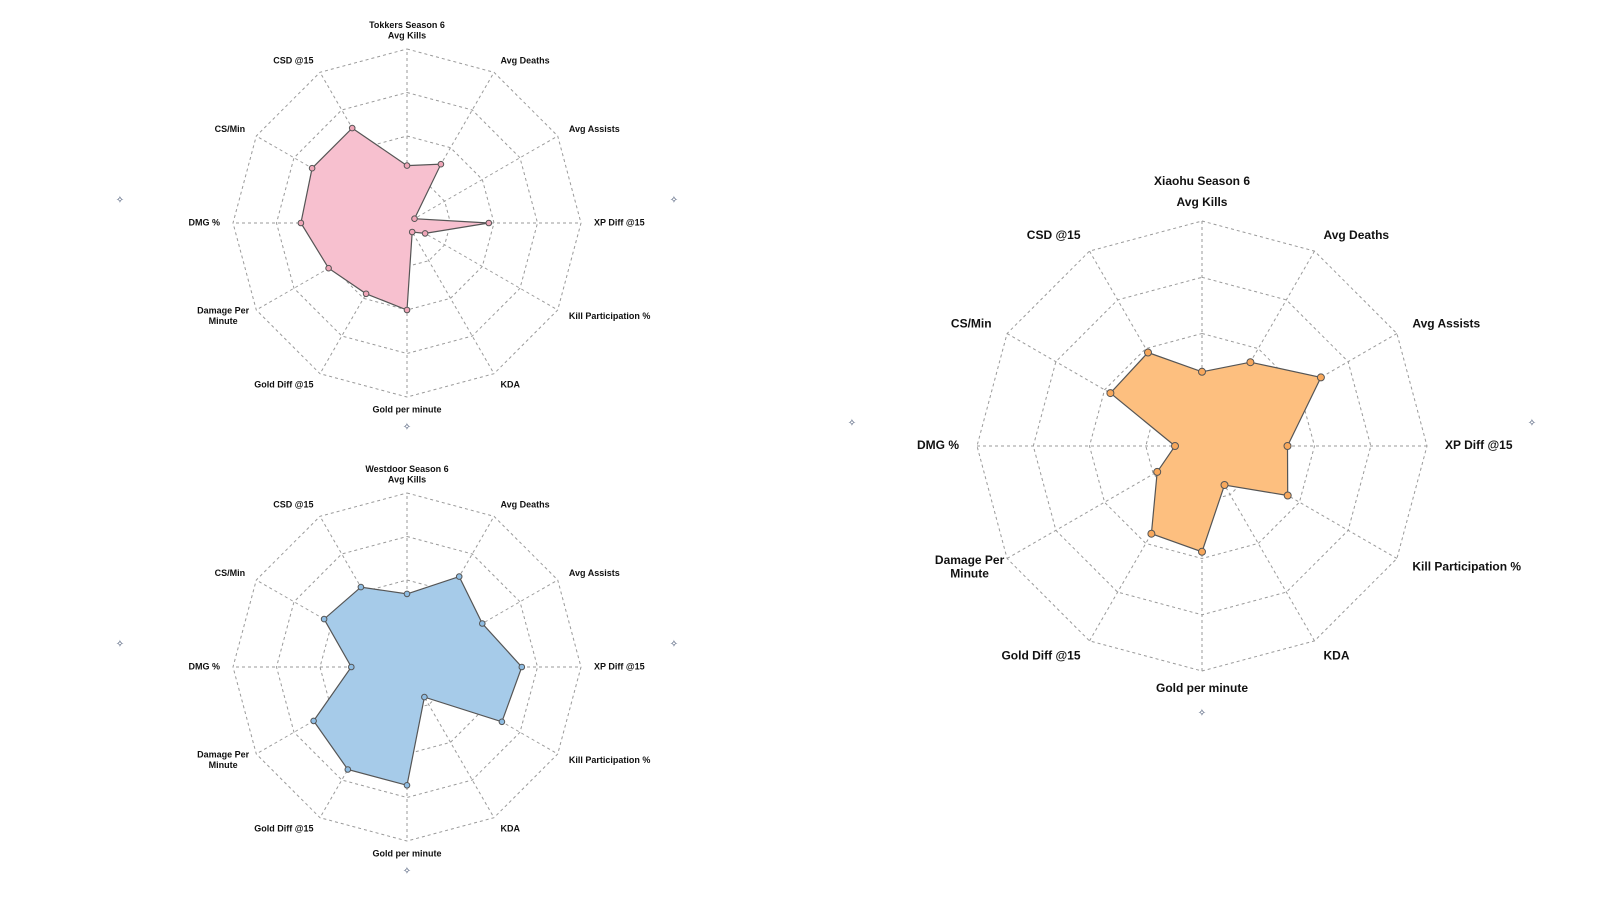 This screenshot has width=1600, height=900. I want to click on chart-title: Westdoor Season 6, so click(406, 469).